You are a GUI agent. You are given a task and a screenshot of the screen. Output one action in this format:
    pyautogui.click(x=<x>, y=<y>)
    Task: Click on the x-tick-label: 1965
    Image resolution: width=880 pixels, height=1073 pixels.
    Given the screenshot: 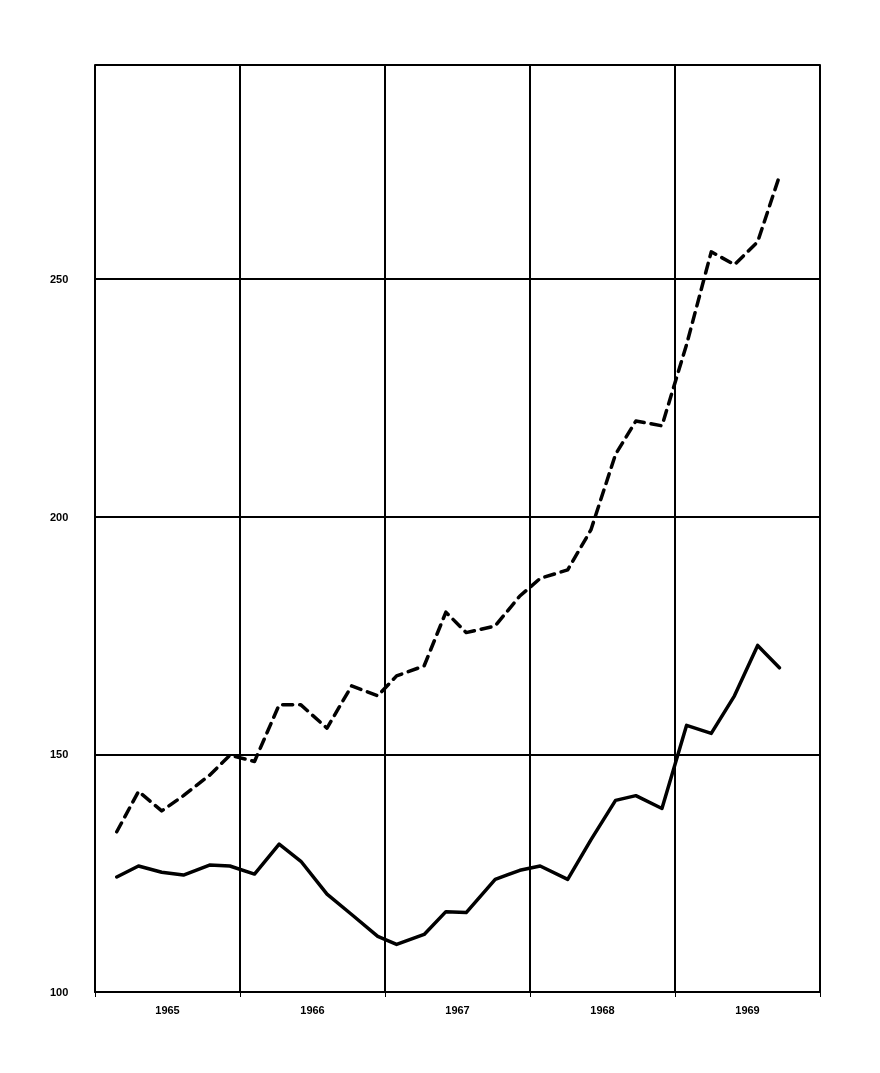 What is the action you would take?
    pyautogui.click(x=167, y=1009)
    